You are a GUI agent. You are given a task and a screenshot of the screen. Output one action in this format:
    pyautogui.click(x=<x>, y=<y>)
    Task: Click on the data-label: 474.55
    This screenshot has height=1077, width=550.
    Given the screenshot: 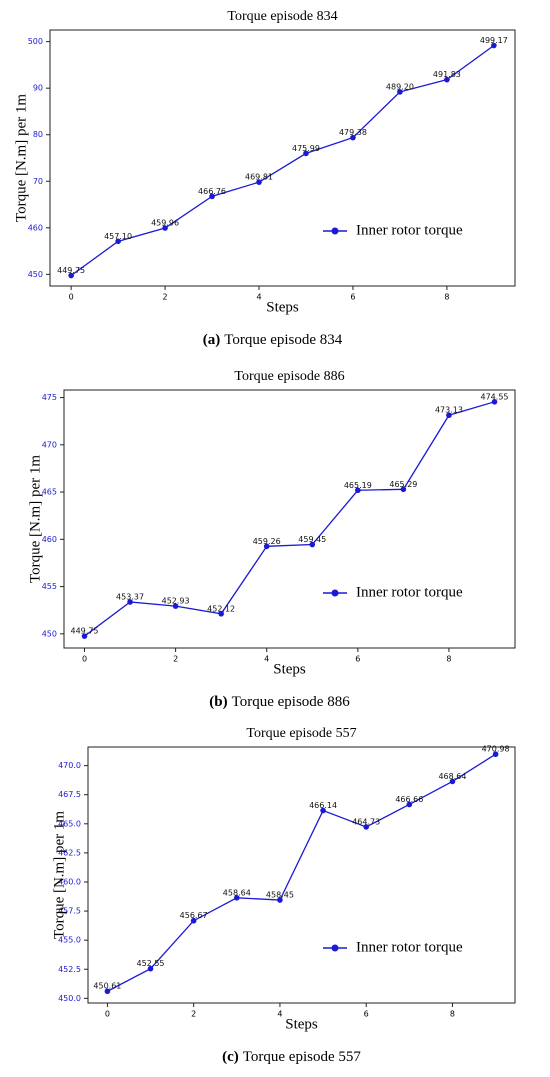 What is the action you would take?
    pyautogui.click(x=495, y=396)
    